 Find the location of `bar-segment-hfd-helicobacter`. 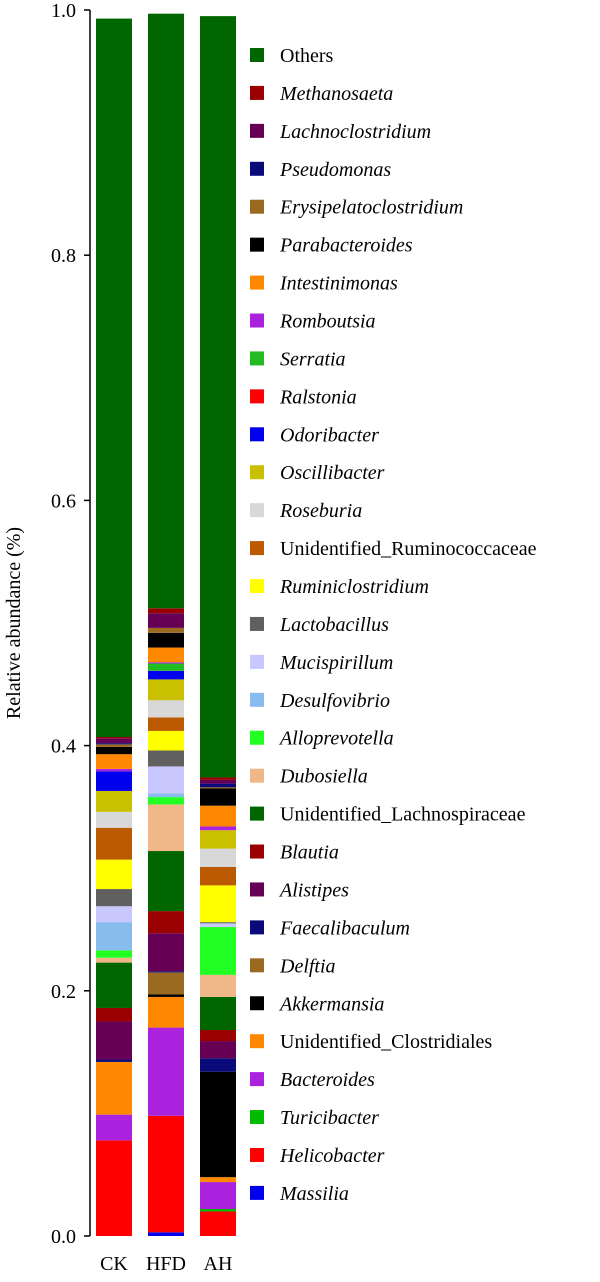

bar-segment-hfd-helicobacter is located at coordinates (166, 1174).